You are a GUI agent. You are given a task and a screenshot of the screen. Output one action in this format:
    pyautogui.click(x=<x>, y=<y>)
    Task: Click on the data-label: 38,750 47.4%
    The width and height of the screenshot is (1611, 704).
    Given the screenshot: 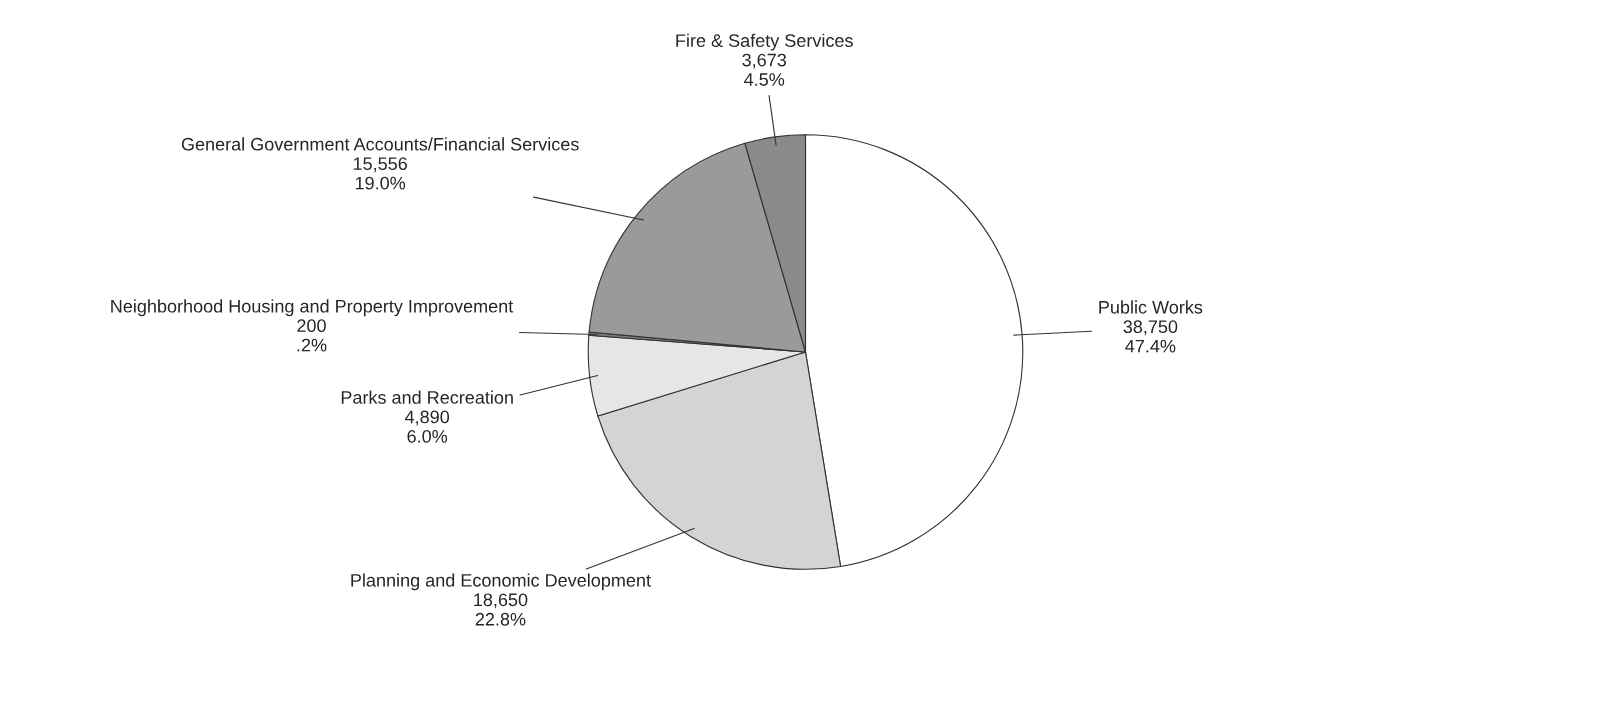 What is the action you would take?
    pyautogui.click(x=1150, y=336)
    